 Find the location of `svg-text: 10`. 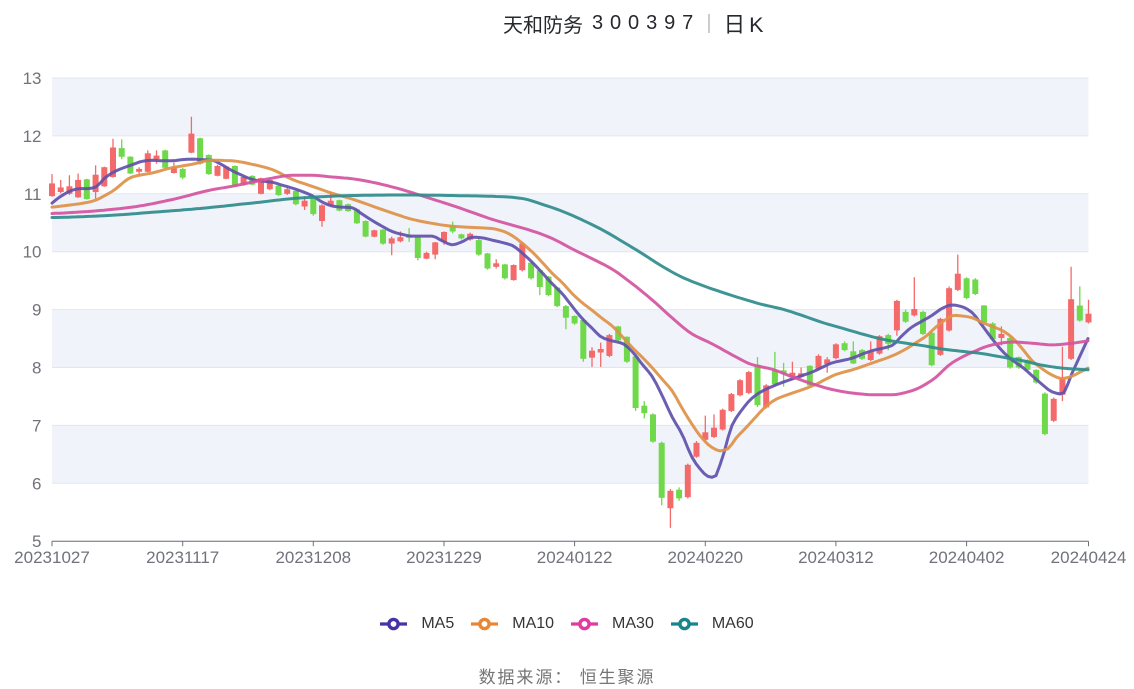

svg-text: 10 is located at coordinates (32, 252).